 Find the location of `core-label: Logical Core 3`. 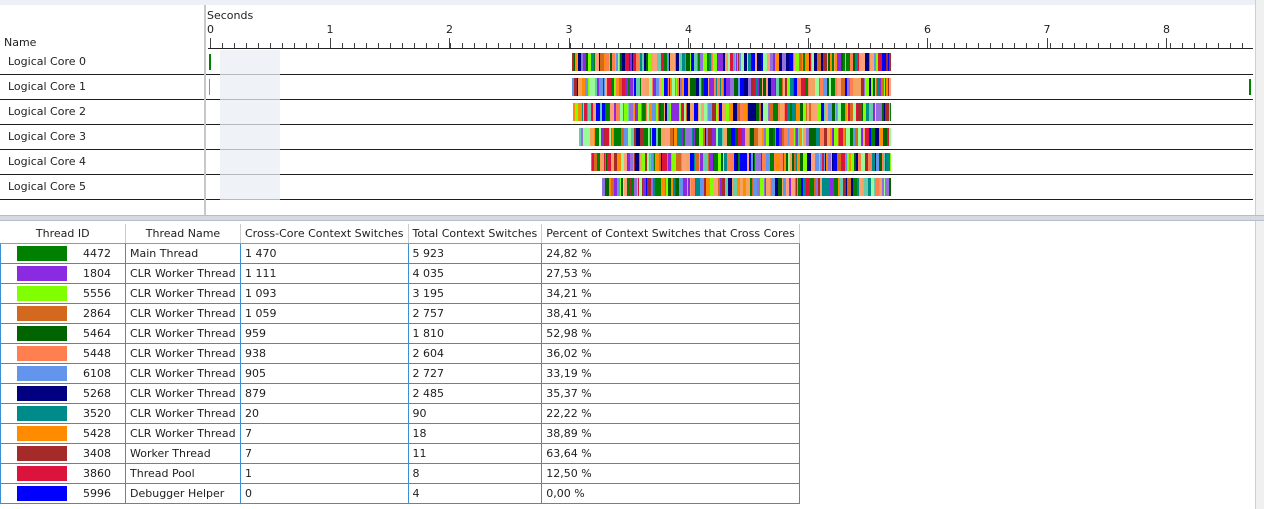

core-label: Logical Core 3 is located at coordinates (102, 137).